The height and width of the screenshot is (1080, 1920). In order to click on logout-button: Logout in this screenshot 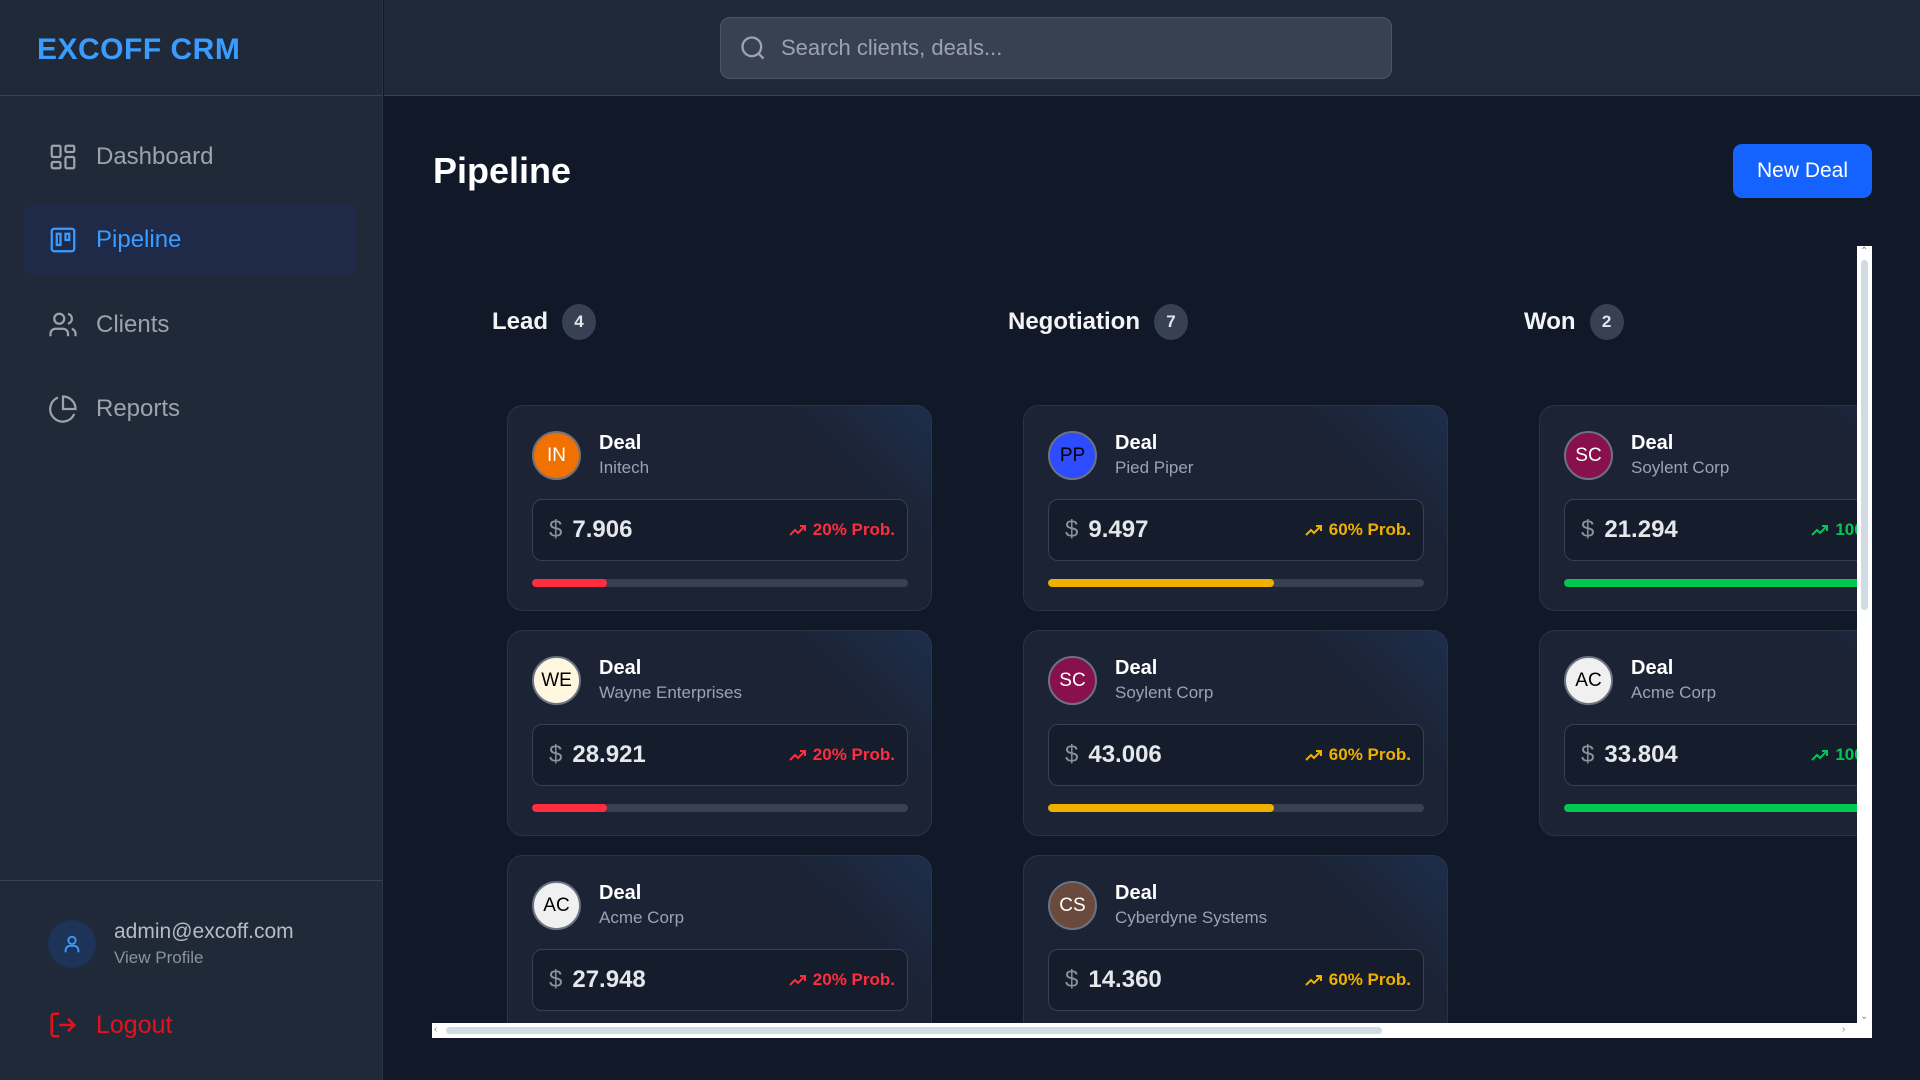, I will do `click(110, 1025)`.